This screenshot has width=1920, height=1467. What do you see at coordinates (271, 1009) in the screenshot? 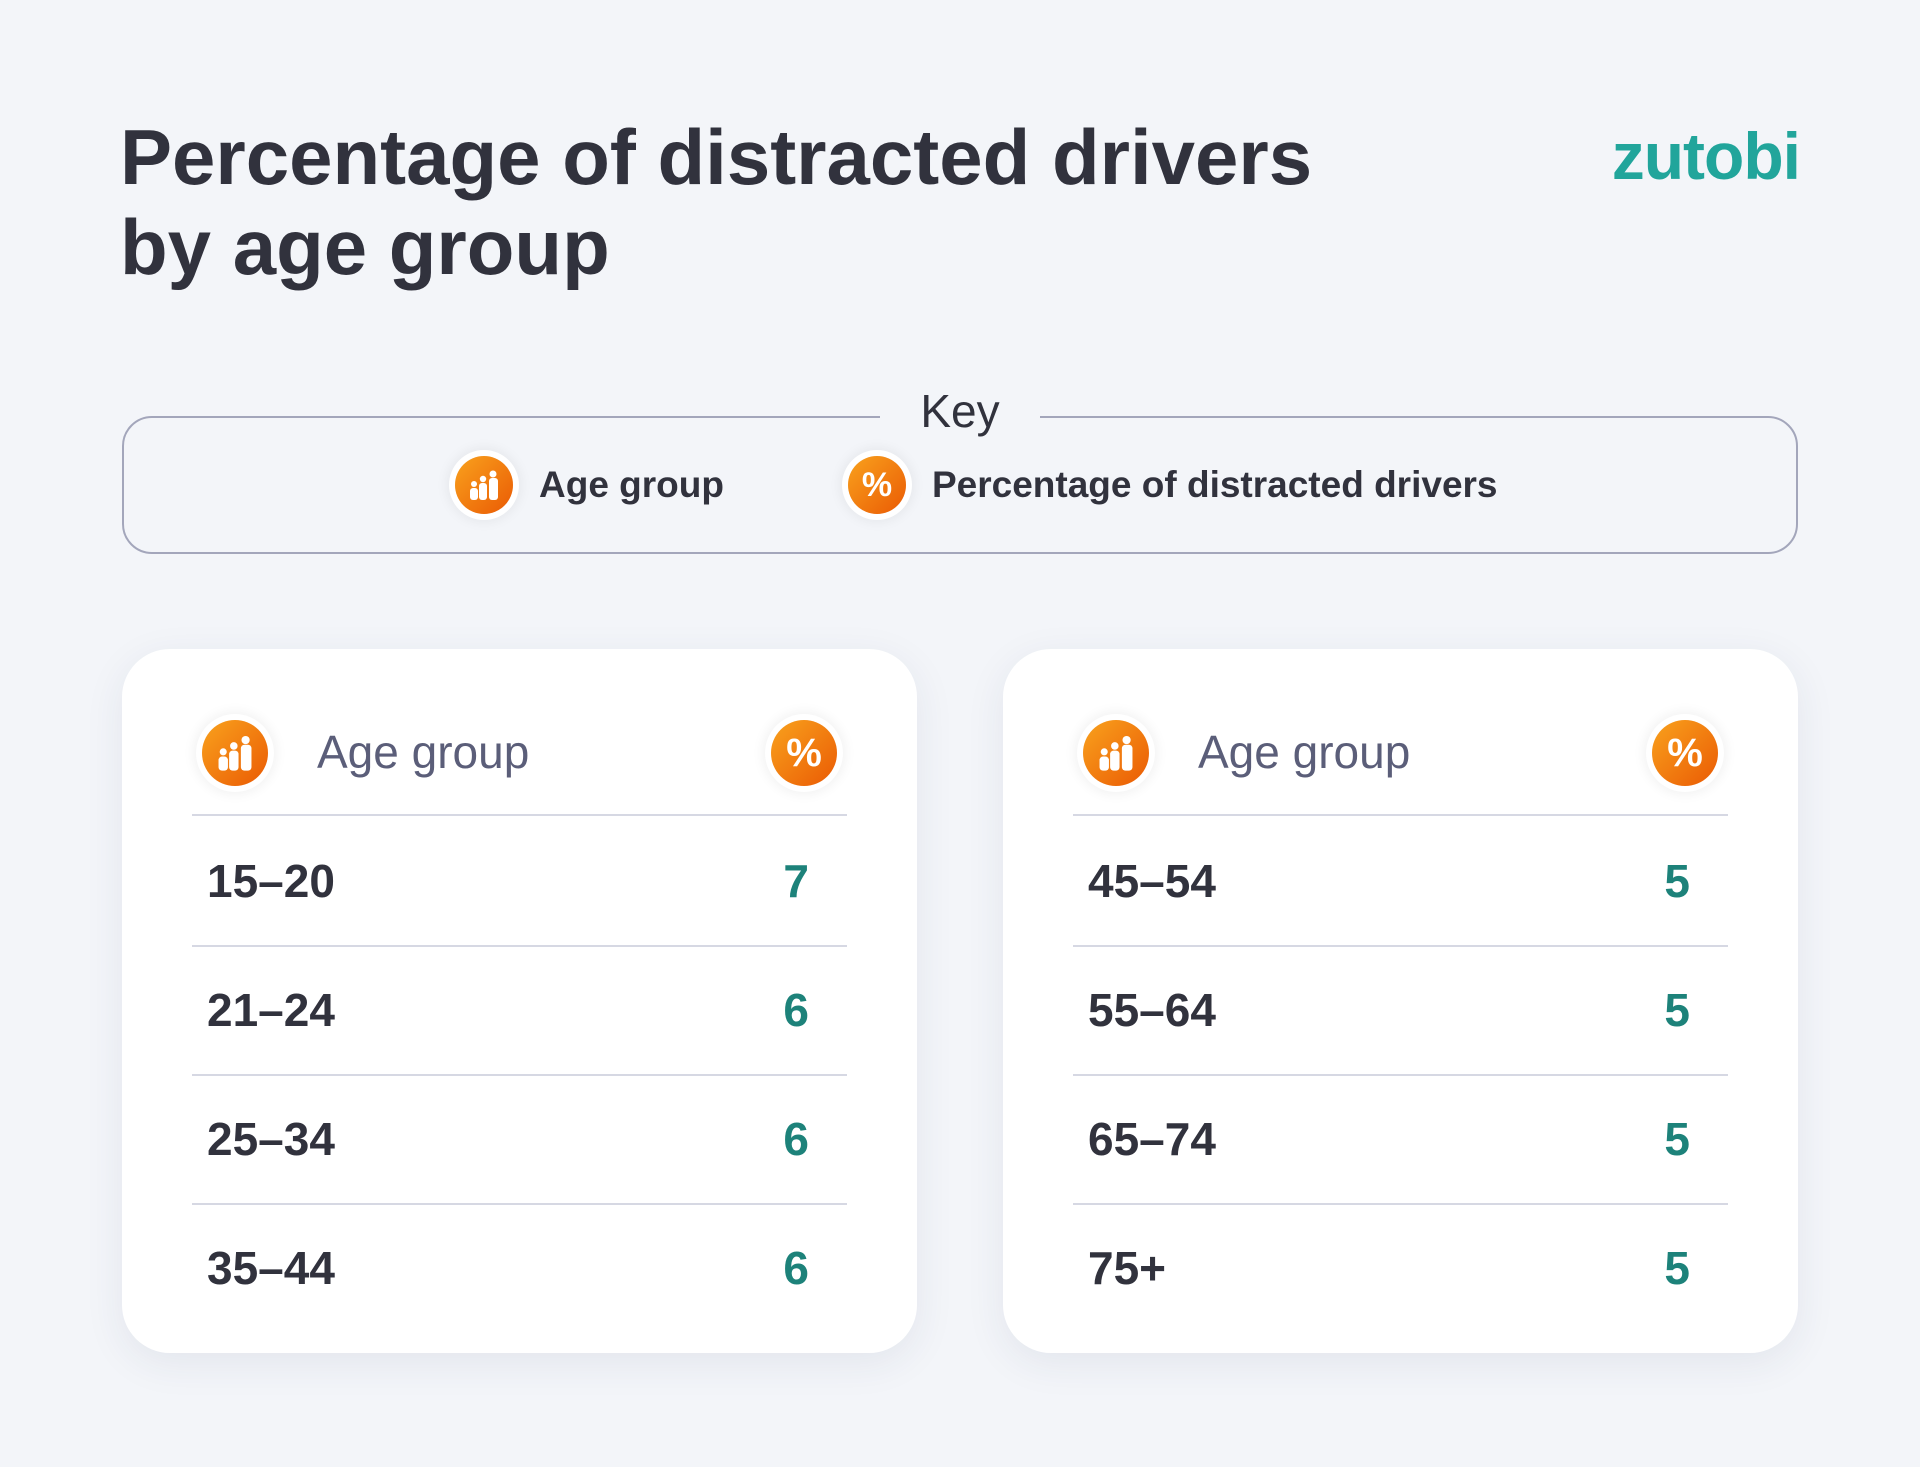
I see `age-cell: 21–24` at bounding box center [271, 1009].